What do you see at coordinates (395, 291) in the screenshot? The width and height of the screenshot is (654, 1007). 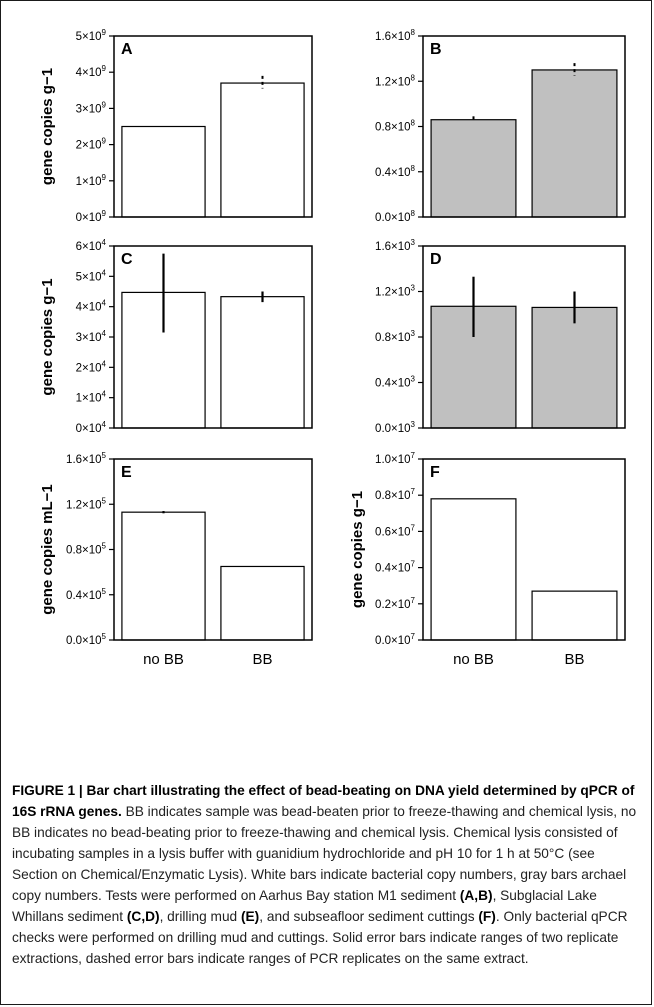 I see `tick-label: 1.2×10³` at bounding box center [395, 291].